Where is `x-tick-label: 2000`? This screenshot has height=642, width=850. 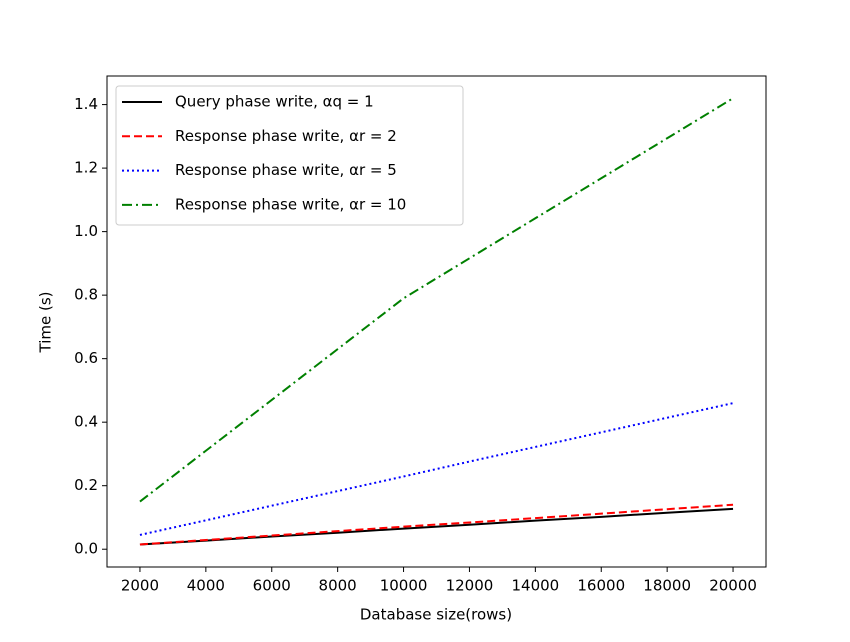
x-tick-label: 2000 is located at coordinates (140, 586).